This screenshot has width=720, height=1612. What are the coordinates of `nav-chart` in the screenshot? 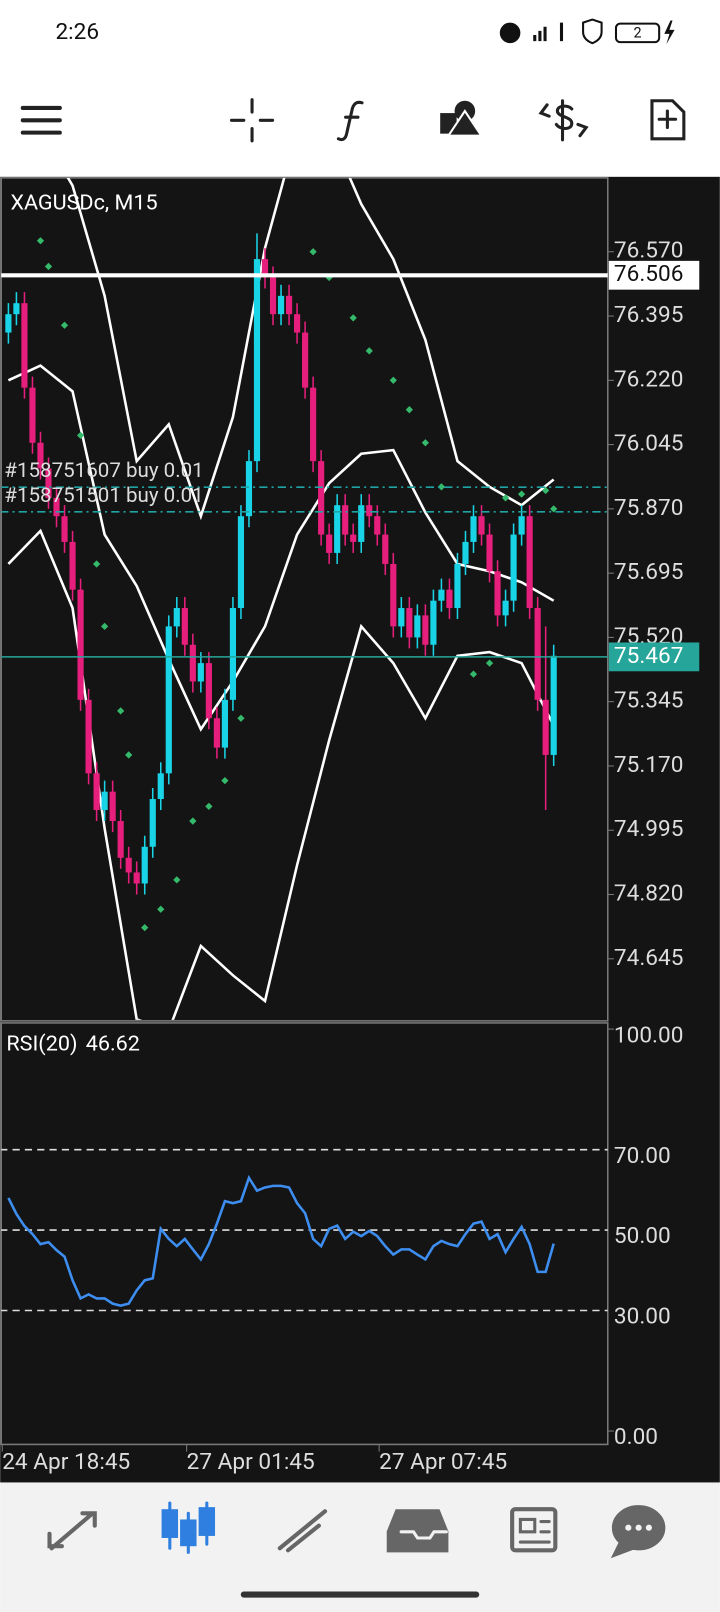 It's located at (188, 1527).